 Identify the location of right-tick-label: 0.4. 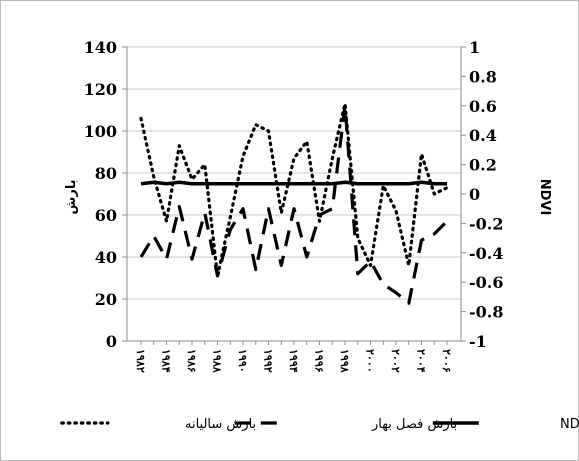
(483, 135).